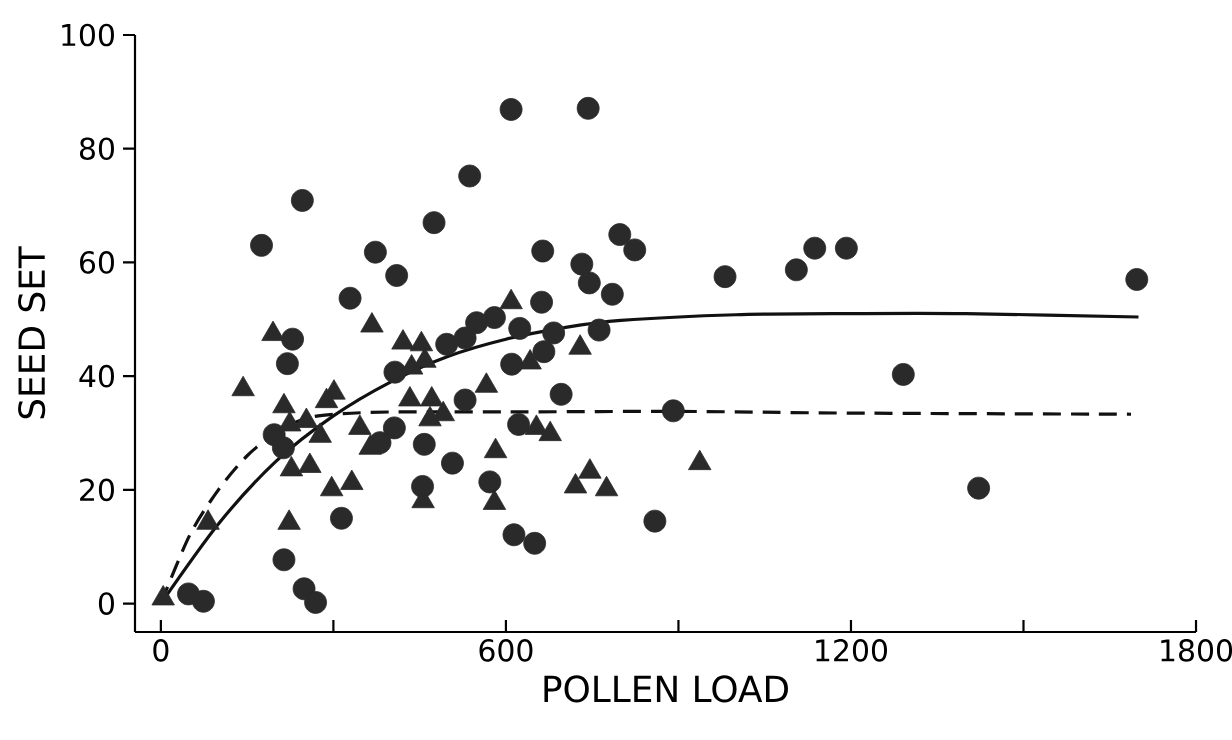 This screenshot has height=740, width=1232. Describe the element at coordinates (32, 332) in the screenshot. I see `y-axis-title: SEED SET` at that location.